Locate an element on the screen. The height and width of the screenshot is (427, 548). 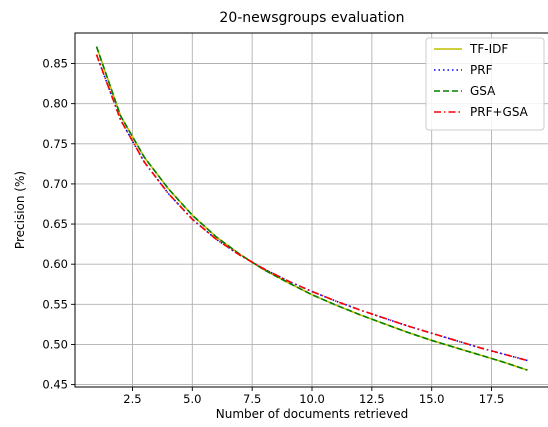
x-tick-label: 10.0 is located at coordinates (312, 399).